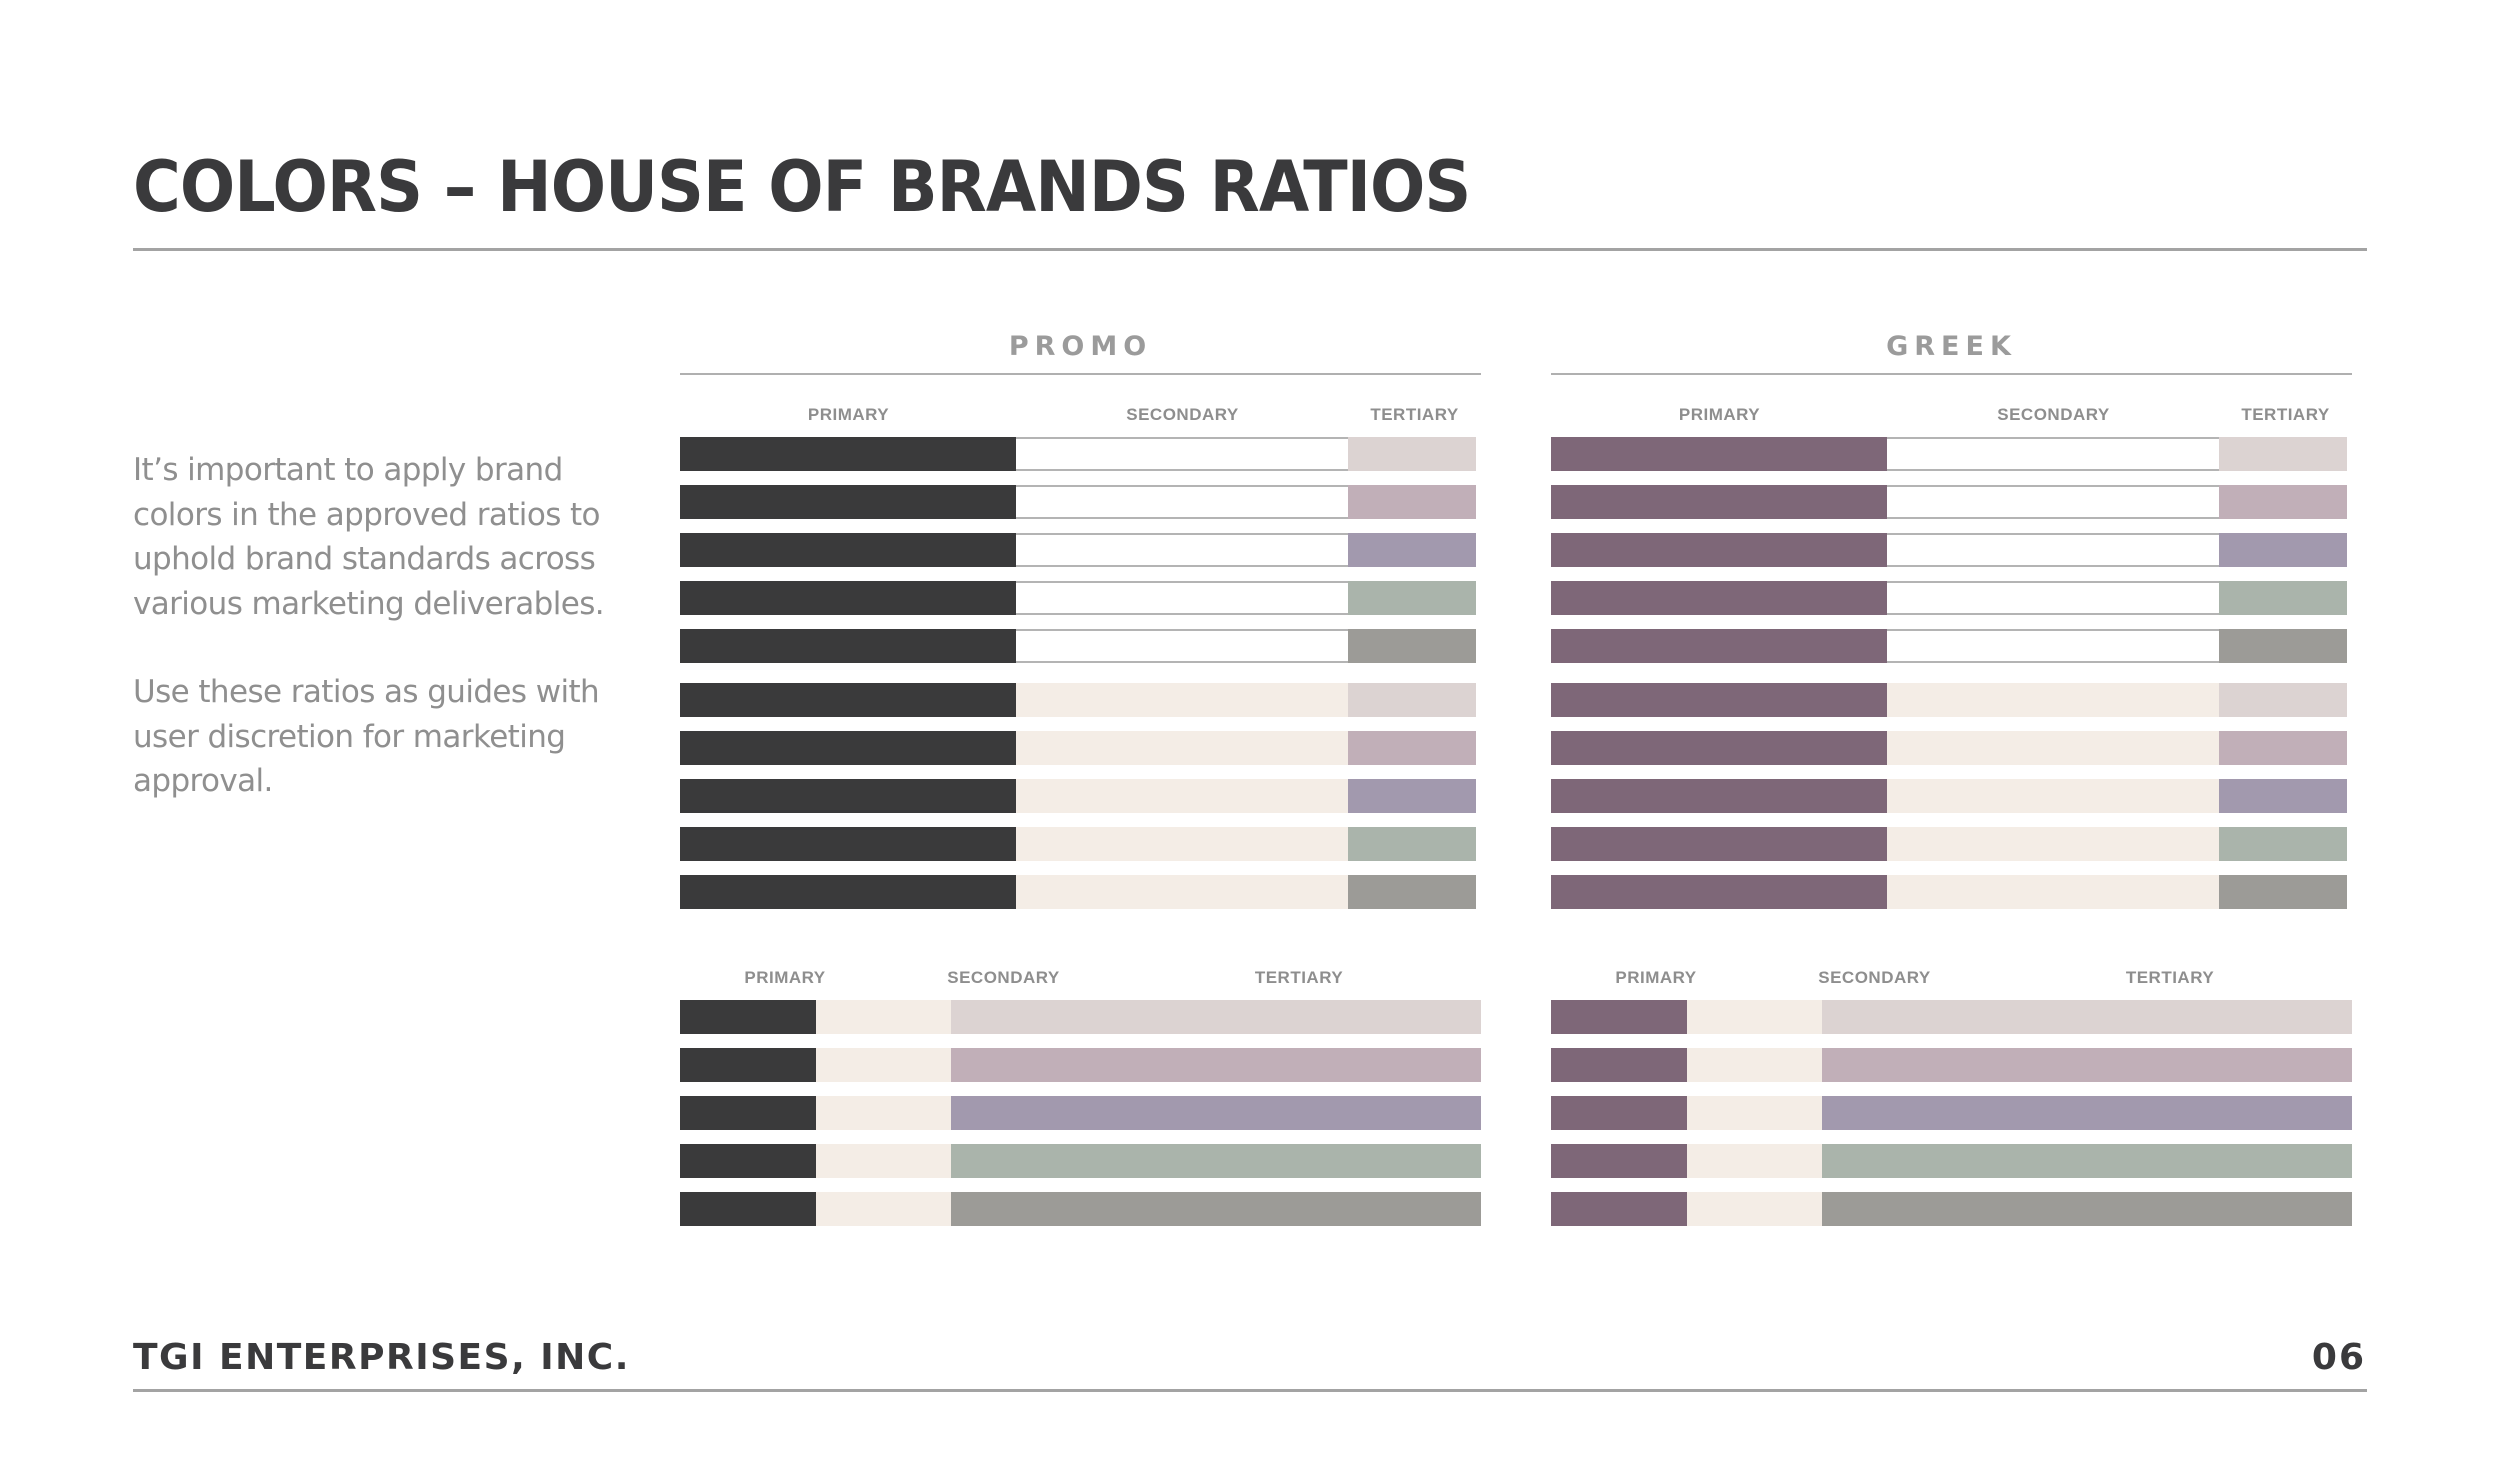 The image size is (2500, 1483). What do you see at coordinates (381, 1357) in the screenshot?
I see `footer-company-name: TGI ENTERPRISES, INC.` at bounding box center [381, 1357].